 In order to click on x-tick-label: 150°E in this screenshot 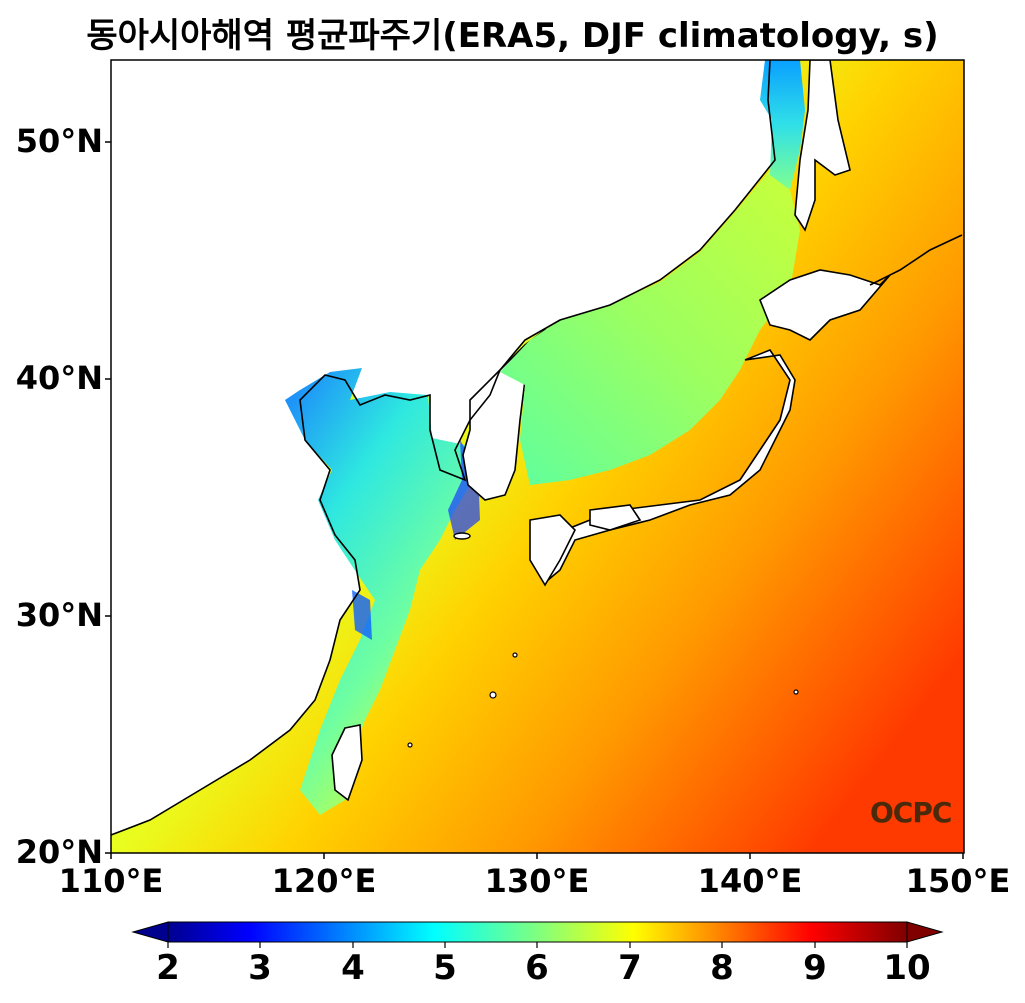, I will do `click(958, 881)`.